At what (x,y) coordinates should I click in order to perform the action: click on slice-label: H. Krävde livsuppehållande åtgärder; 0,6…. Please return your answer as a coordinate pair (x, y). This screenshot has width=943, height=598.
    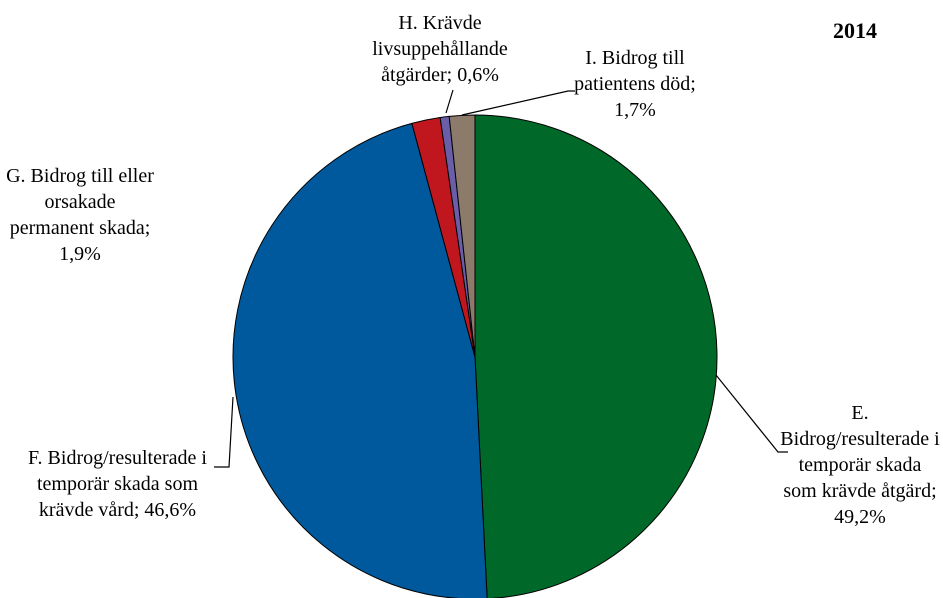
    Looking at the image, I should click on (440, 49).